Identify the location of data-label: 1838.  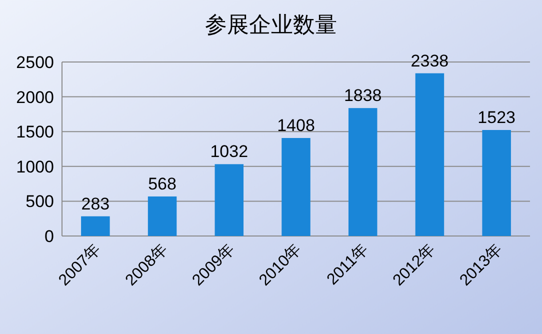
(363, 96).